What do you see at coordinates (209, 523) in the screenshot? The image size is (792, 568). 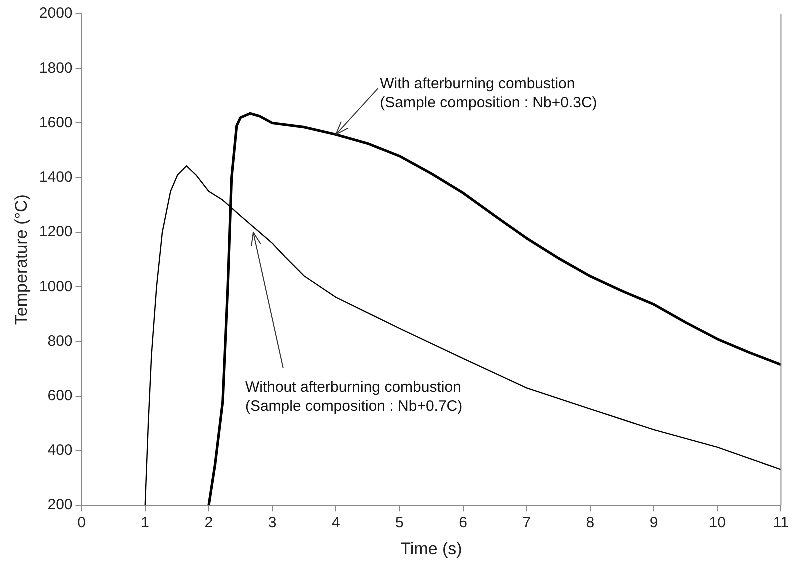 I see `x-tick-label: 2` at bounding box center [209, 523].